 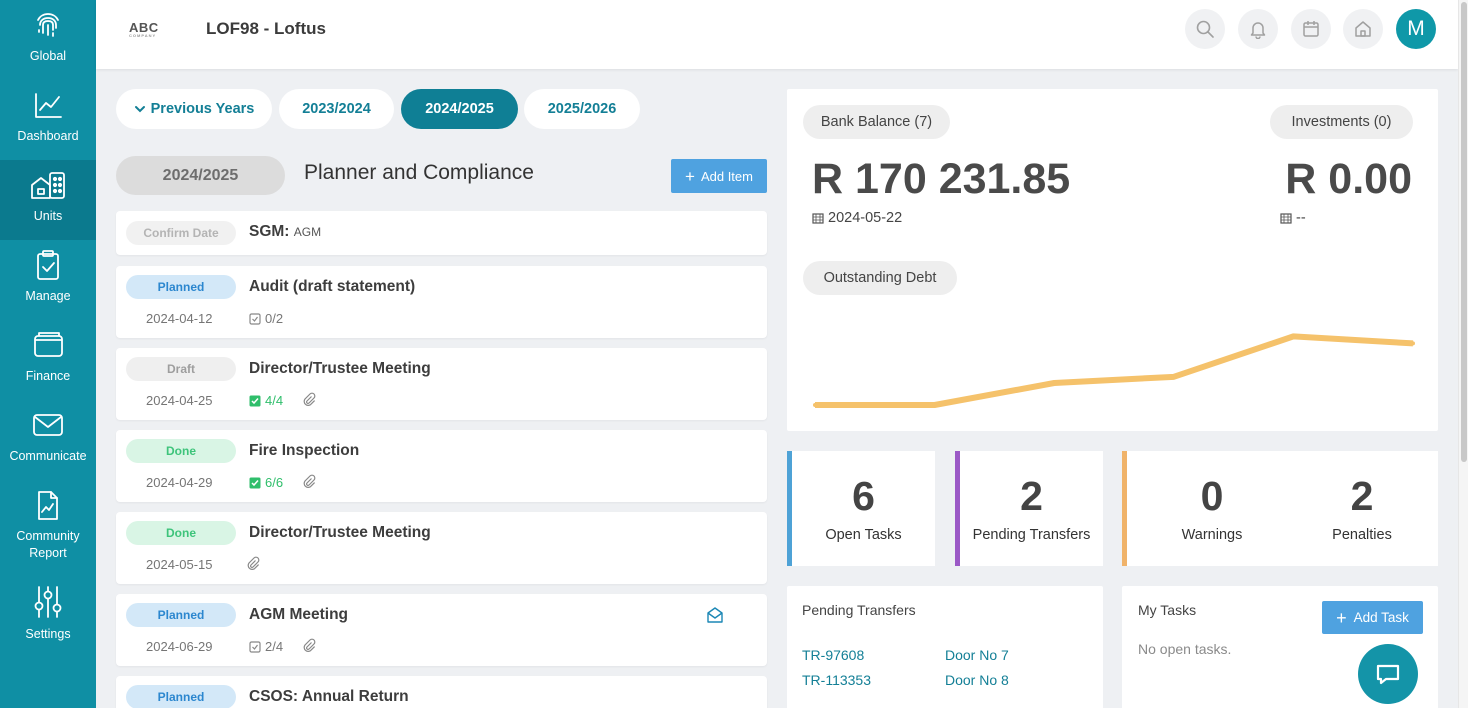 I want to click on home-button, so click(x=1363, y=29).